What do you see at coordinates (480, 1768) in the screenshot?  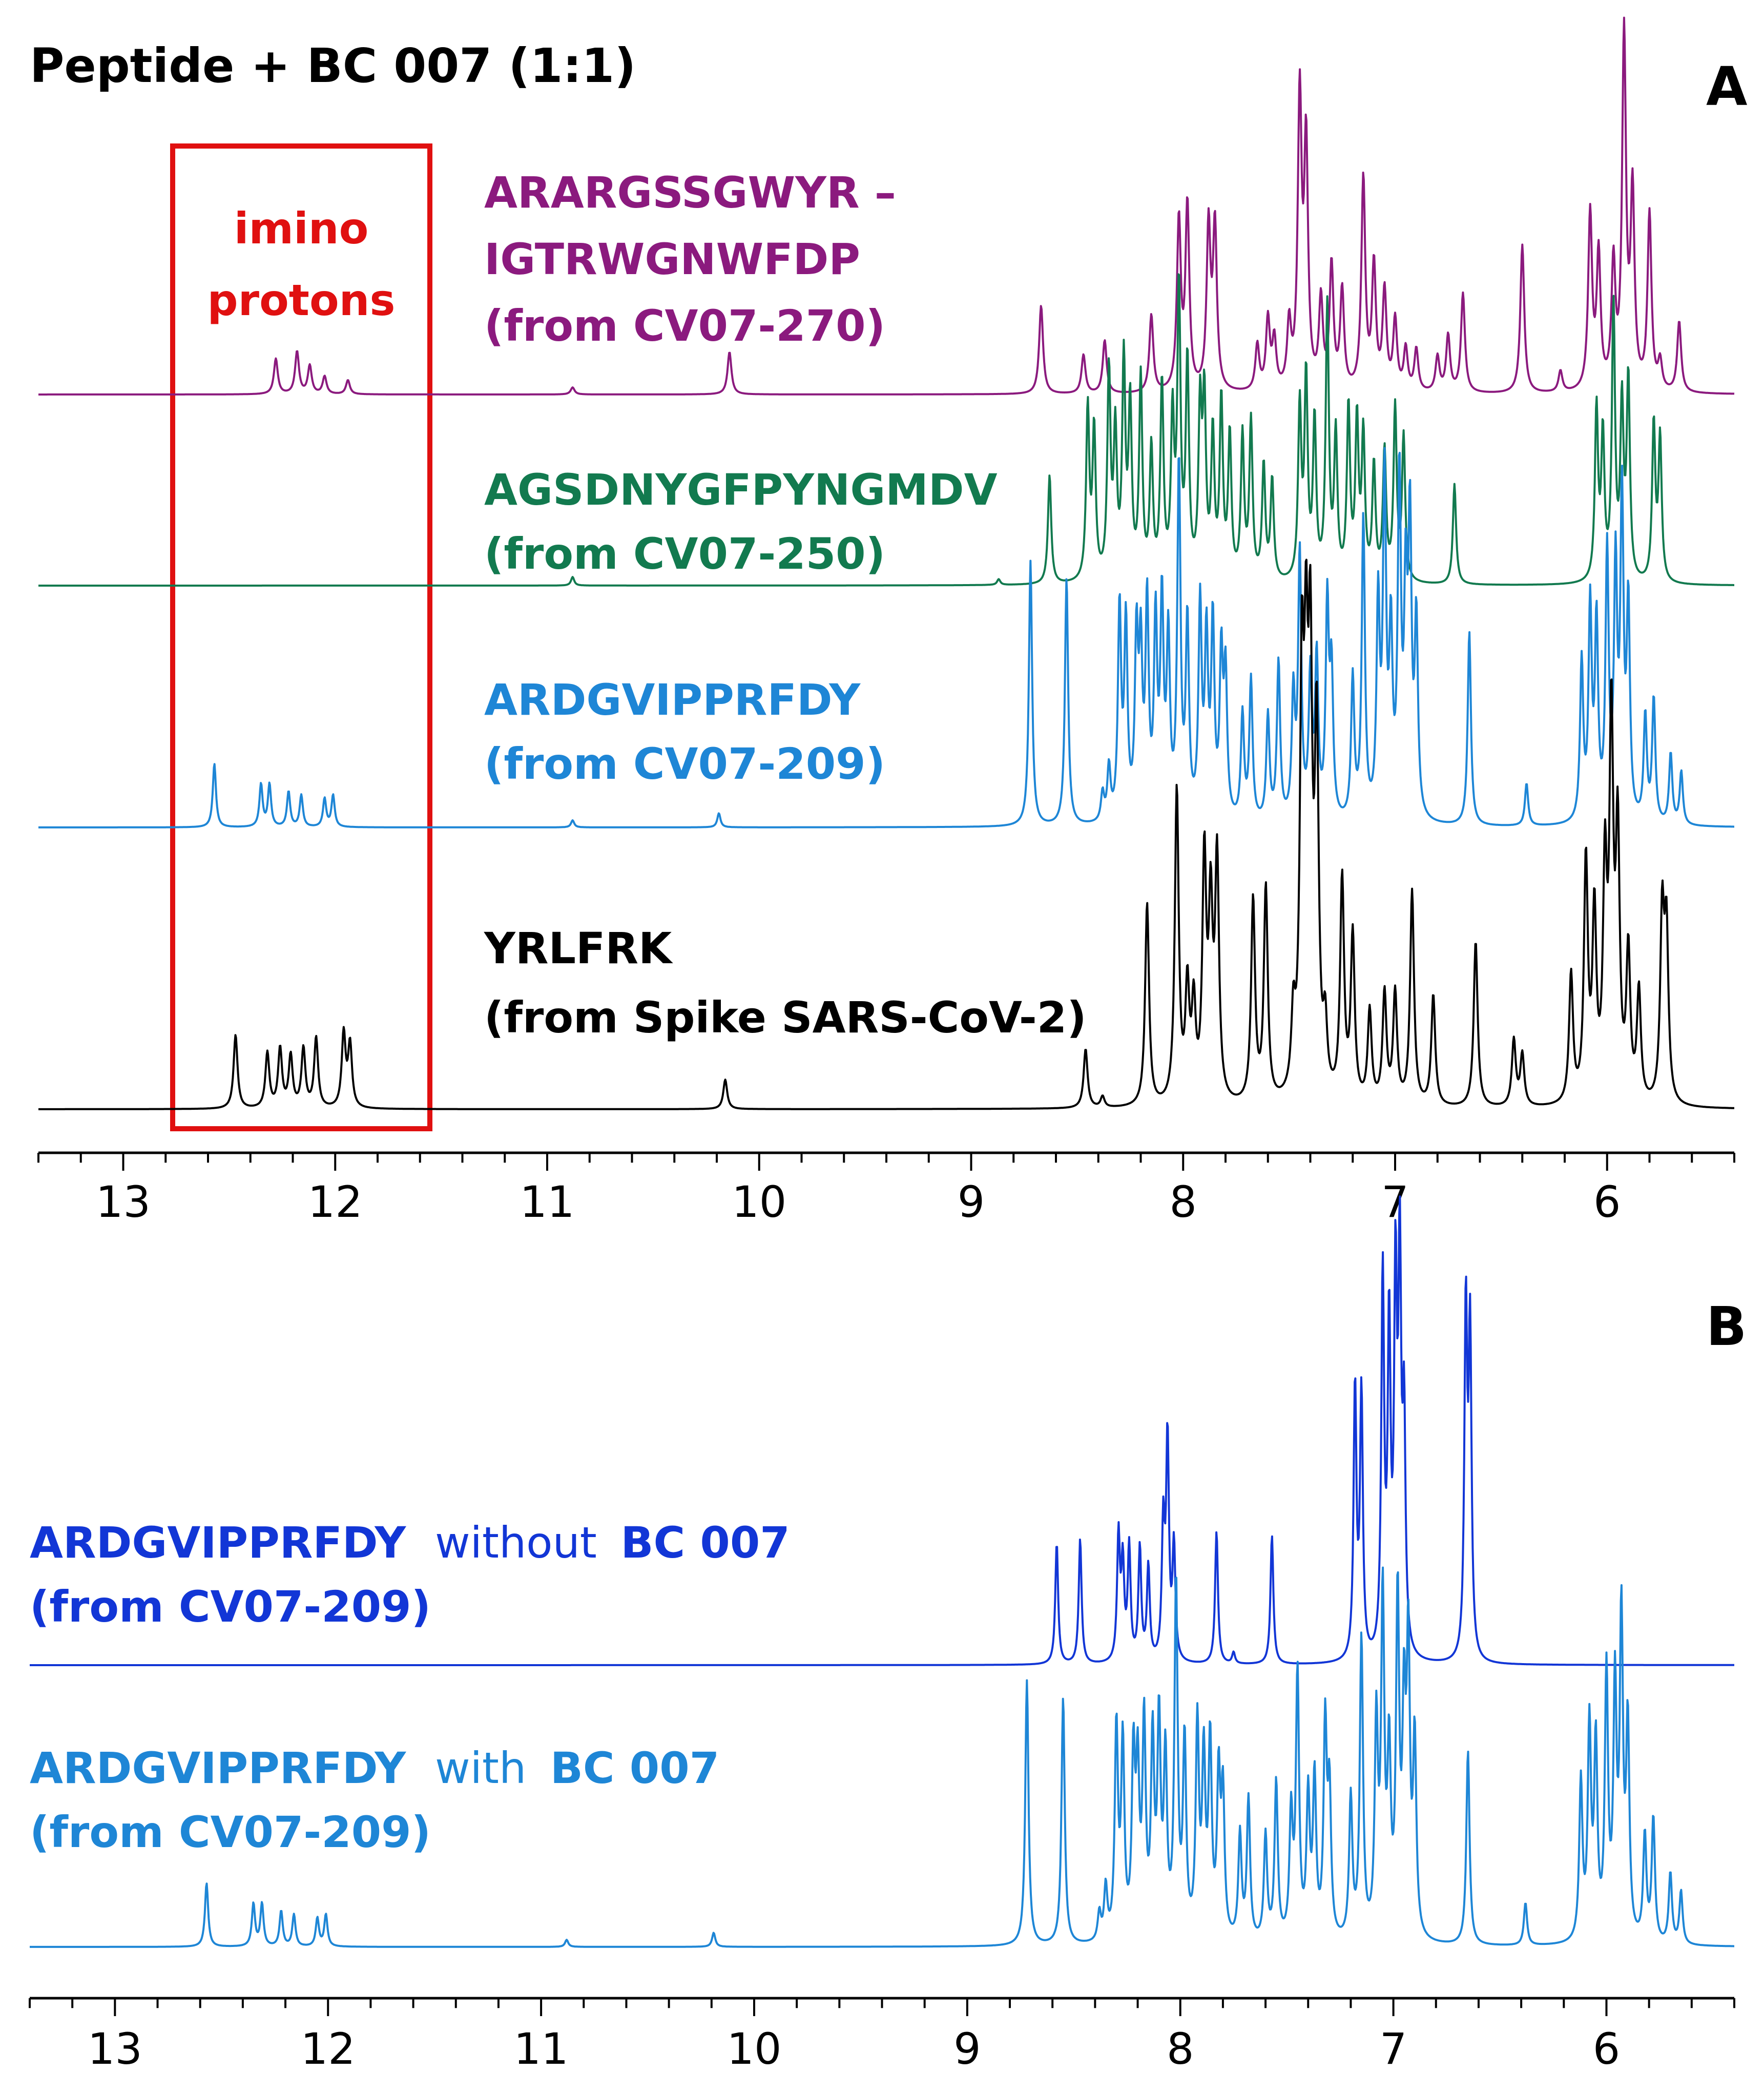 I see `series-label-b-with-word: with` at bounding box center [480, 1768].